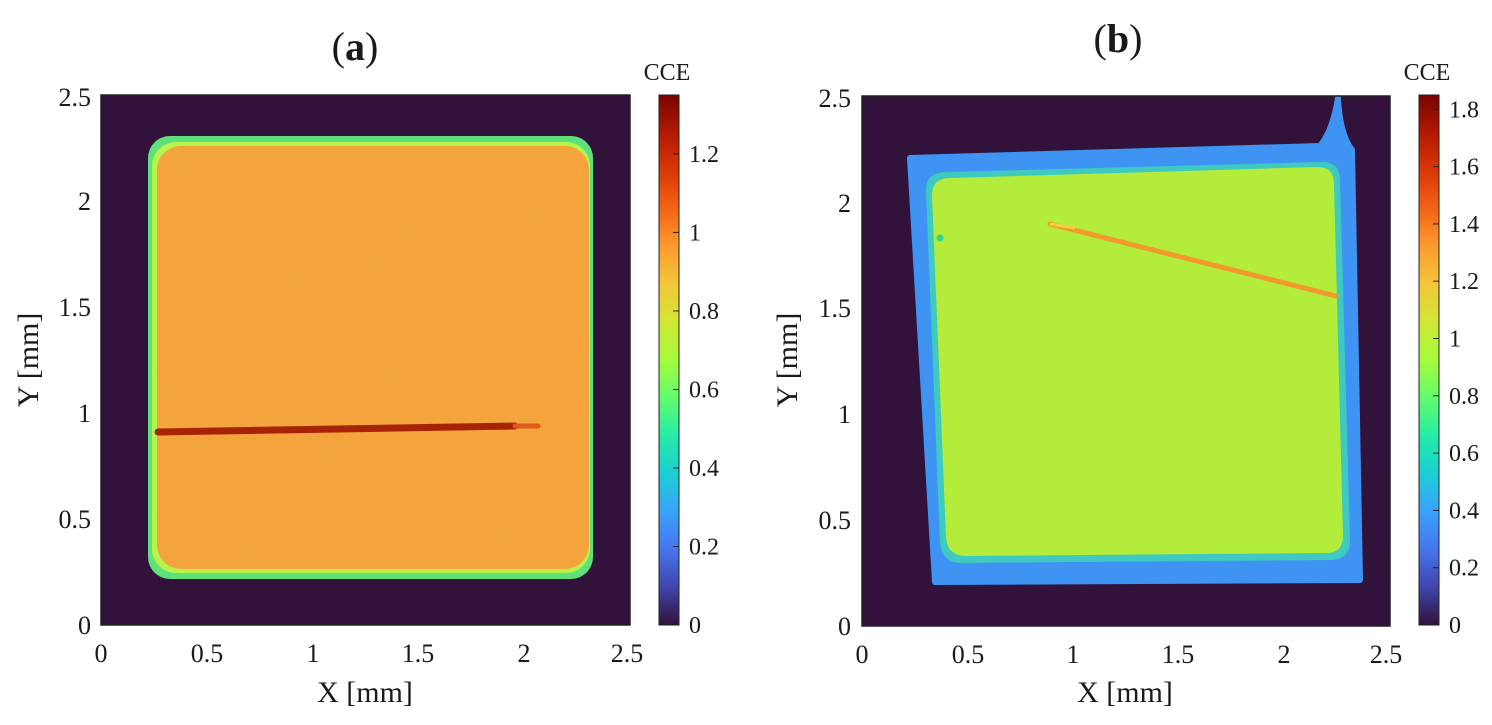 This screenshot has width=1492, height=725. Describe the element at coordinates (1118, 38) in the screenshot. I see `panel-b-title: (b)` at that location.